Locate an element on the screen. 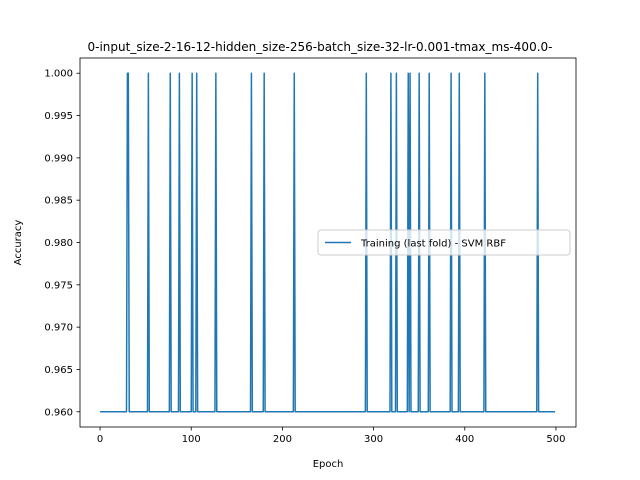  x-tick-label: 300 is located at coordinates (373, 439).